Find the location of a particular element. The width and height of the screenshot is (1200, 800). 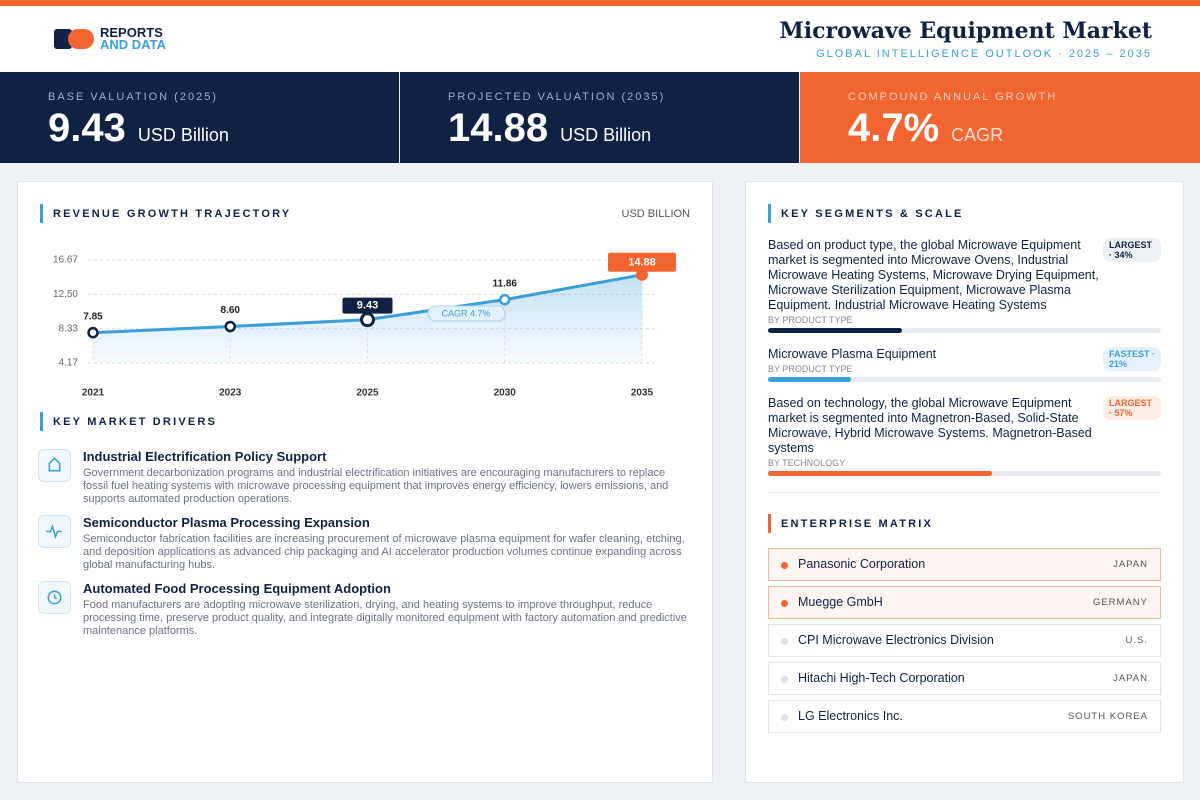

title: Microwave Equipment Market is located at coordinates (965, 31).